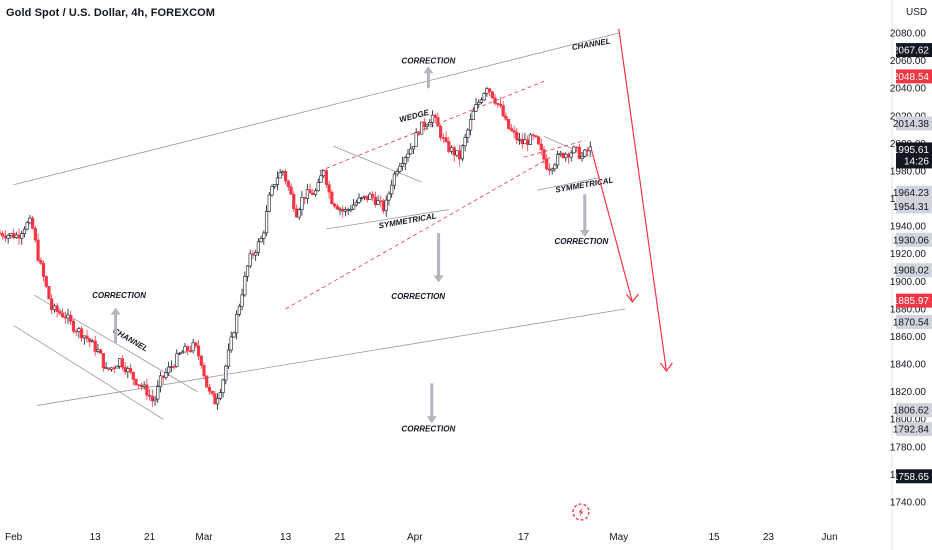  Describe the element at coordinates (912, 321) in the screenshot. I see `price-badge: 1870.54` at that location.